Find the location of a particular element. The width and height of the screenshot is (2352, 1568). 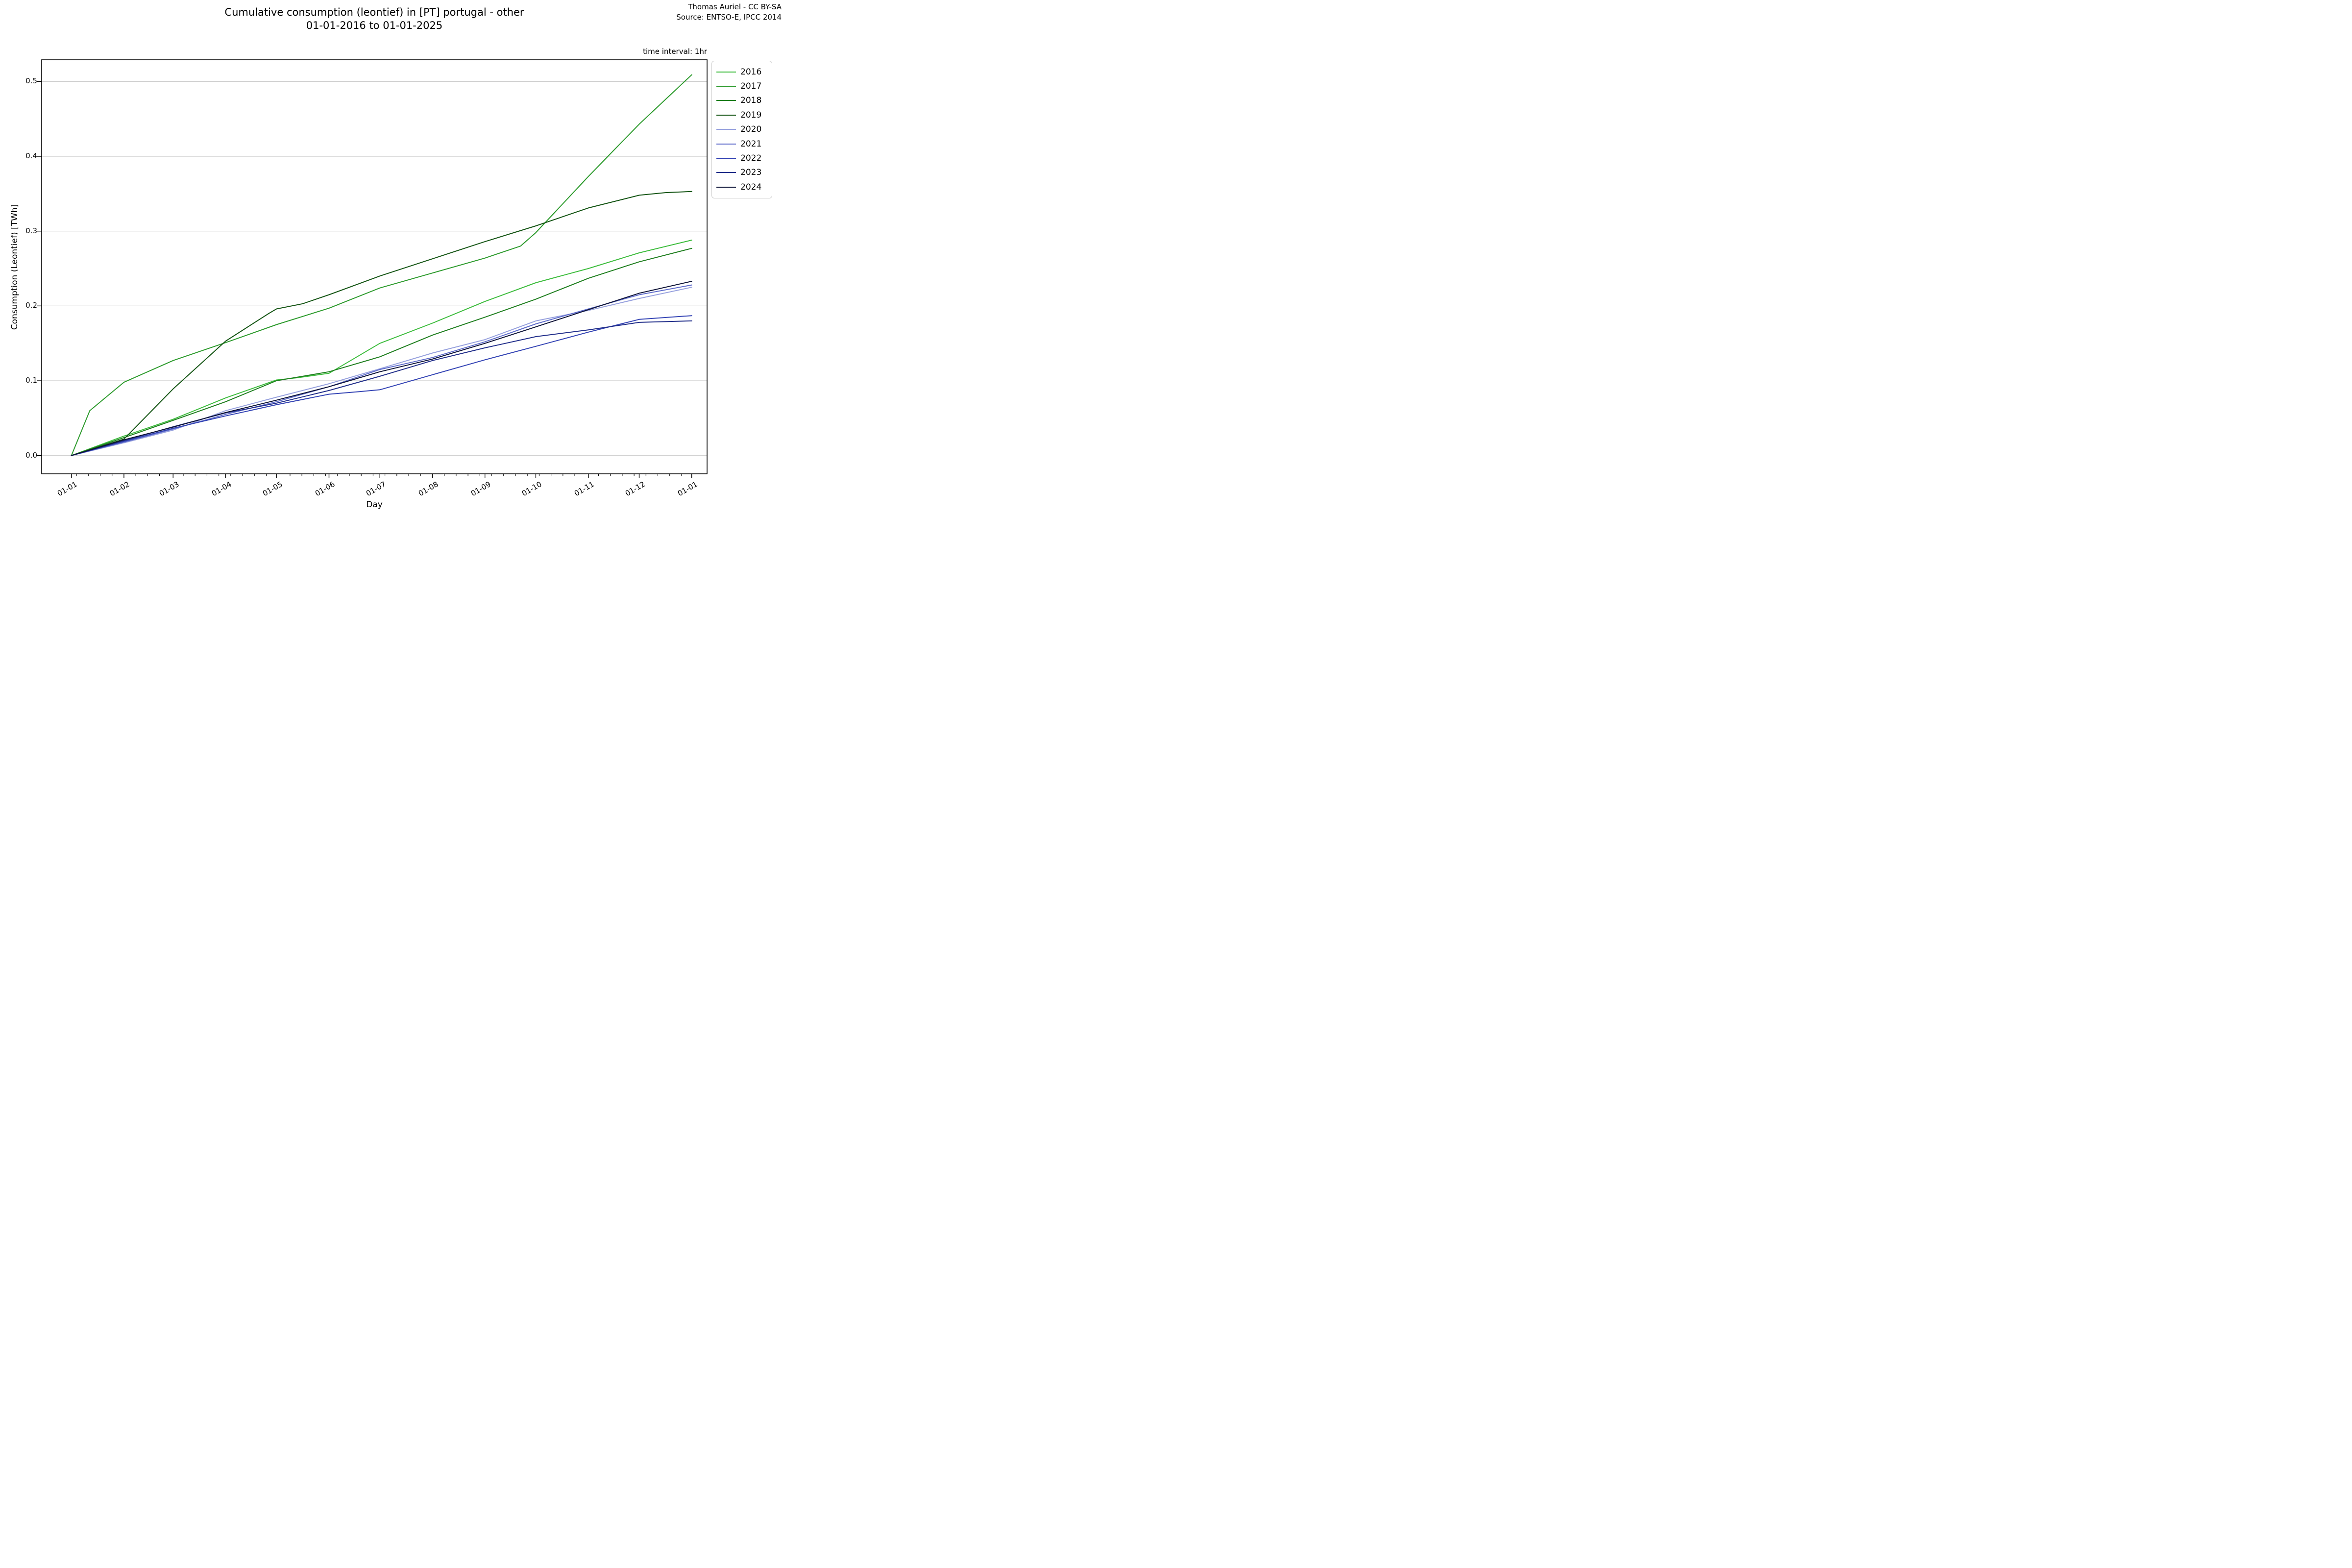

series-line-2021 is located at coordinates (381, 370).